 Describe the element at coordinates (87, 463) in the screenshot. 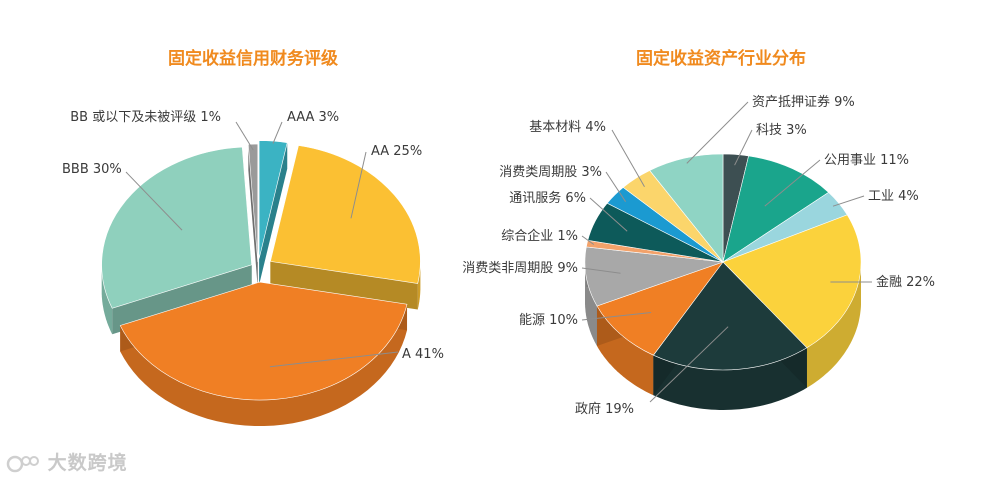

I see `watermark-text: 大数跨境` at that location.